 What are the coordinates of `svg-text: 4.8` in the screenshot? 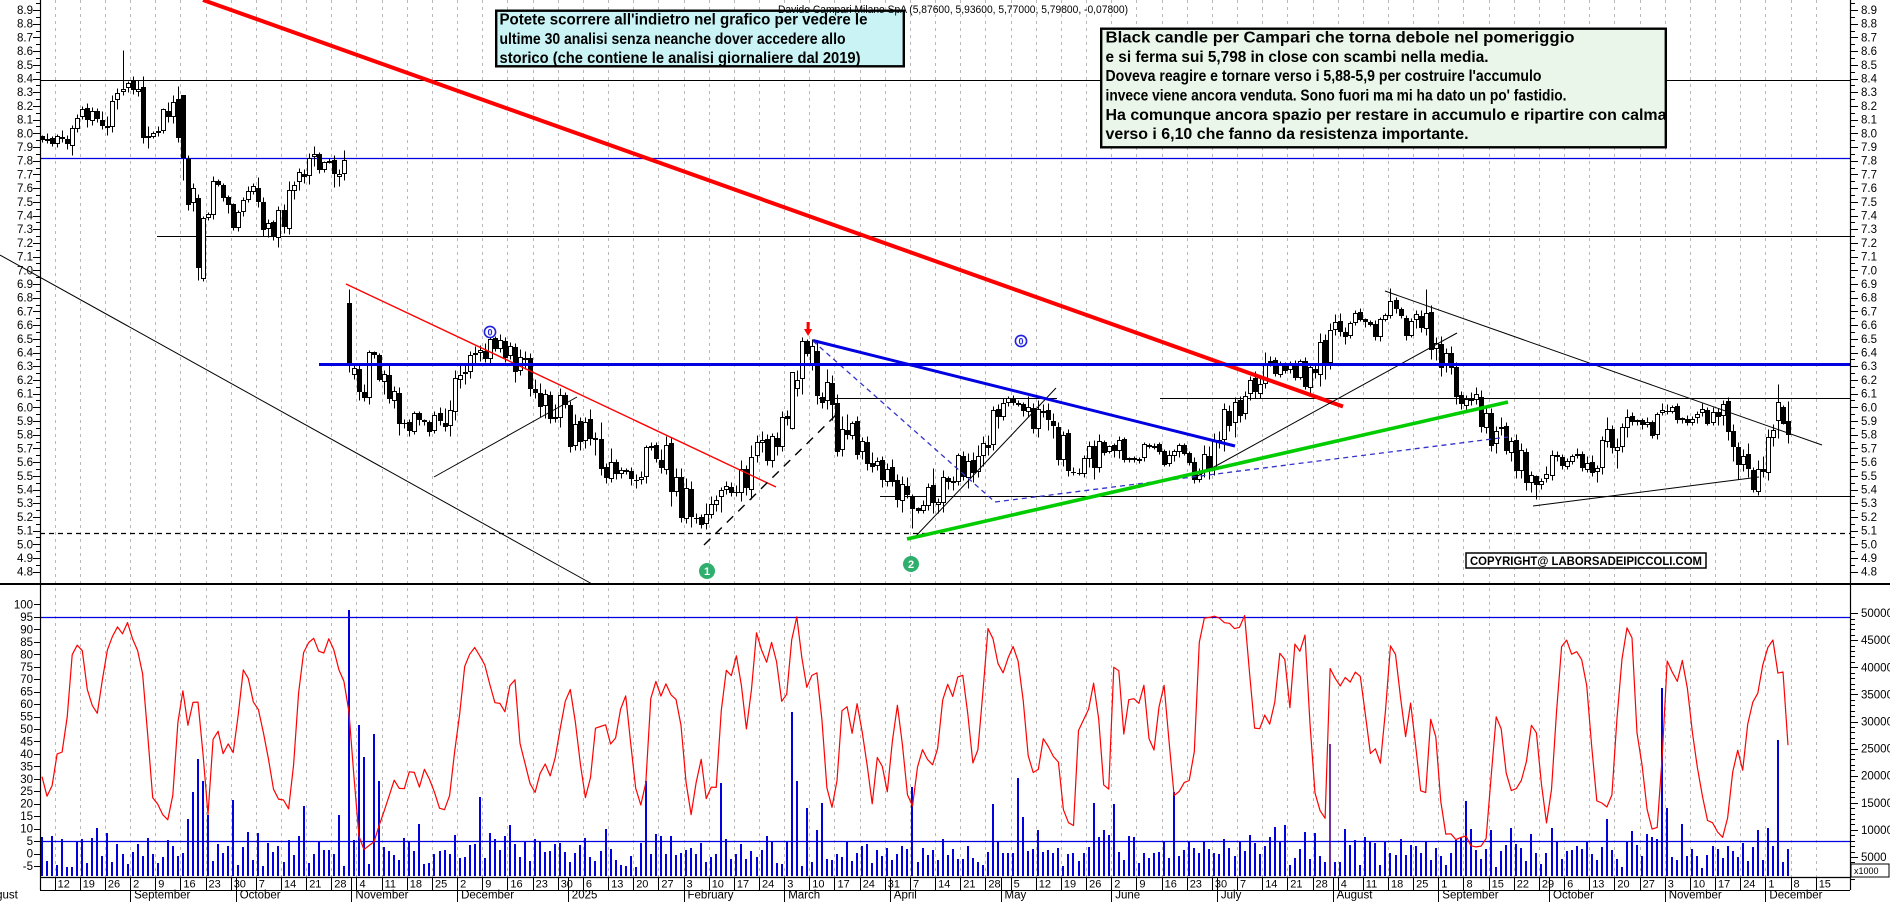 It's located at (1869, 573).